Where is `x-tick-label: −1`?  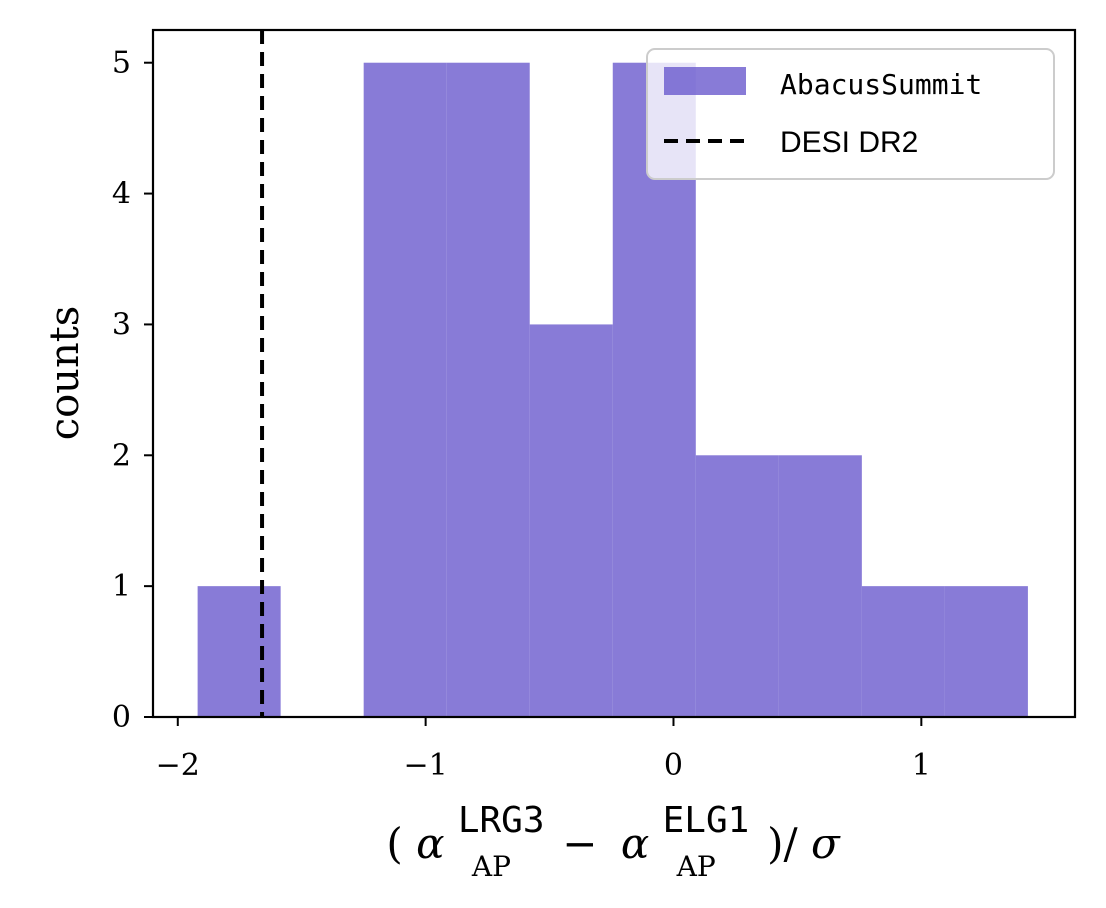
x-tick-label: −1 is located at coordinates (426, 765).